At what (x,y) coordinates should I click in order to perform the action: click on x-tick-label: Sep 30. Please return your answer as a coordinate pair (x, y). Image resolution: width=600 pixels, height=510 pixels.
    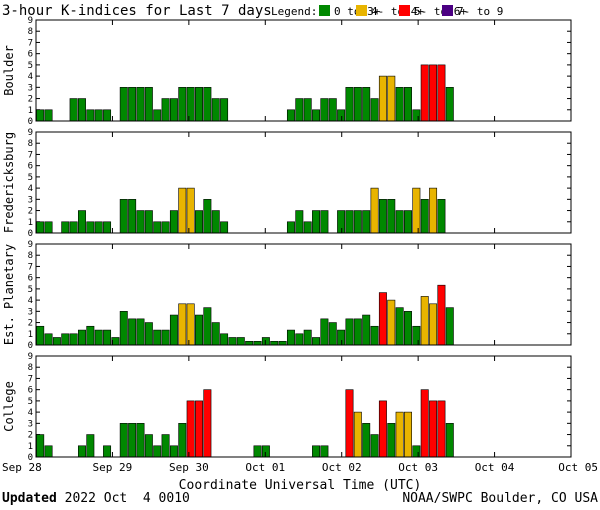
    Looking at the image, I should click on (189, 467).